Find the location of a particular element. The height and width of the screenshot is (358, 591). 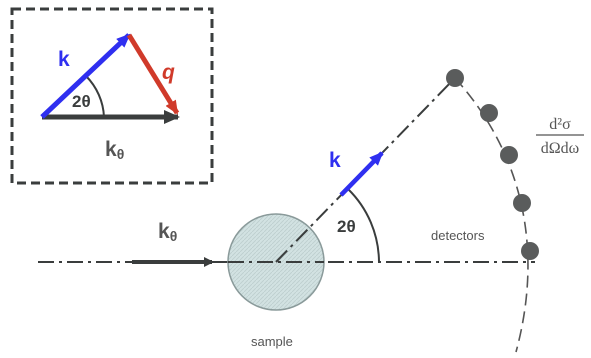

incident-k0-label: kθ is located at coordinates (167, 232).